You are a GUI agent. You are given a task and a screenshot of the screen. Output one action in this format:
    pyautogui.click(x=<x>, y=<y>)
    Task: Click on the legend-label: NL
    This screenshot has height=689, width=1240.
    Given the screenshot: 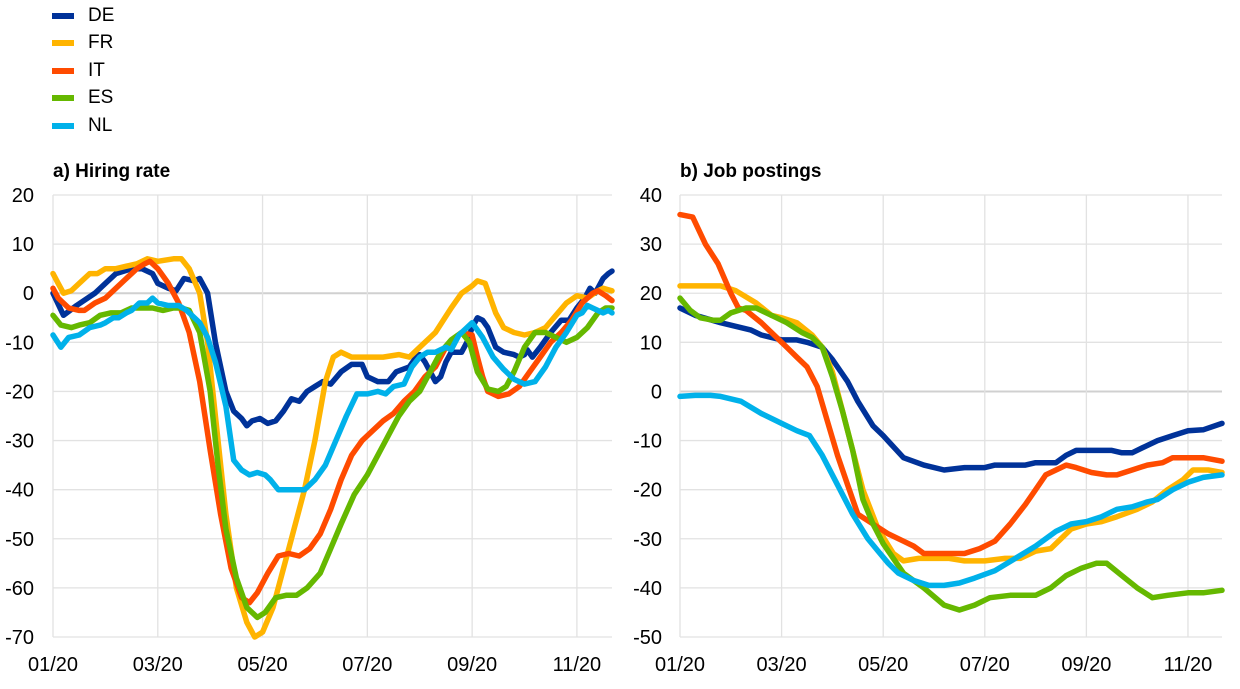 What is the action you would take?
    pyautogui.click(x=100, y=125)
    